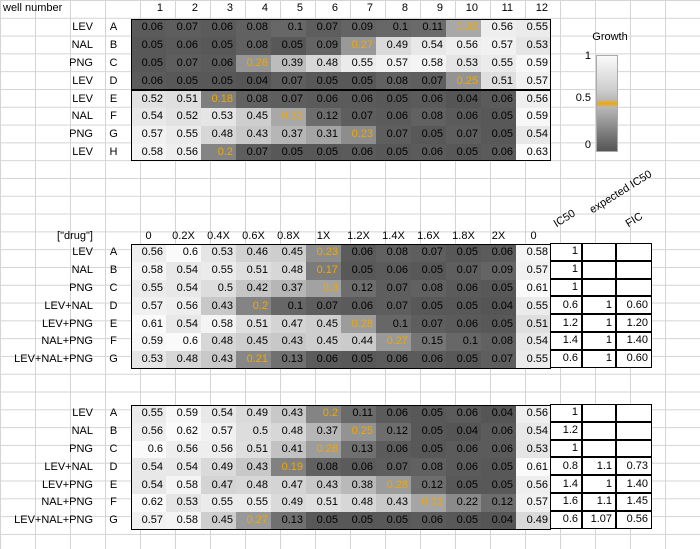 The width and height of the screenshot is (700, 549). What do you see at coordinates (82, 98) in the screenshot?
I see `drug-label: LEV` at bounding box center [82, 98].